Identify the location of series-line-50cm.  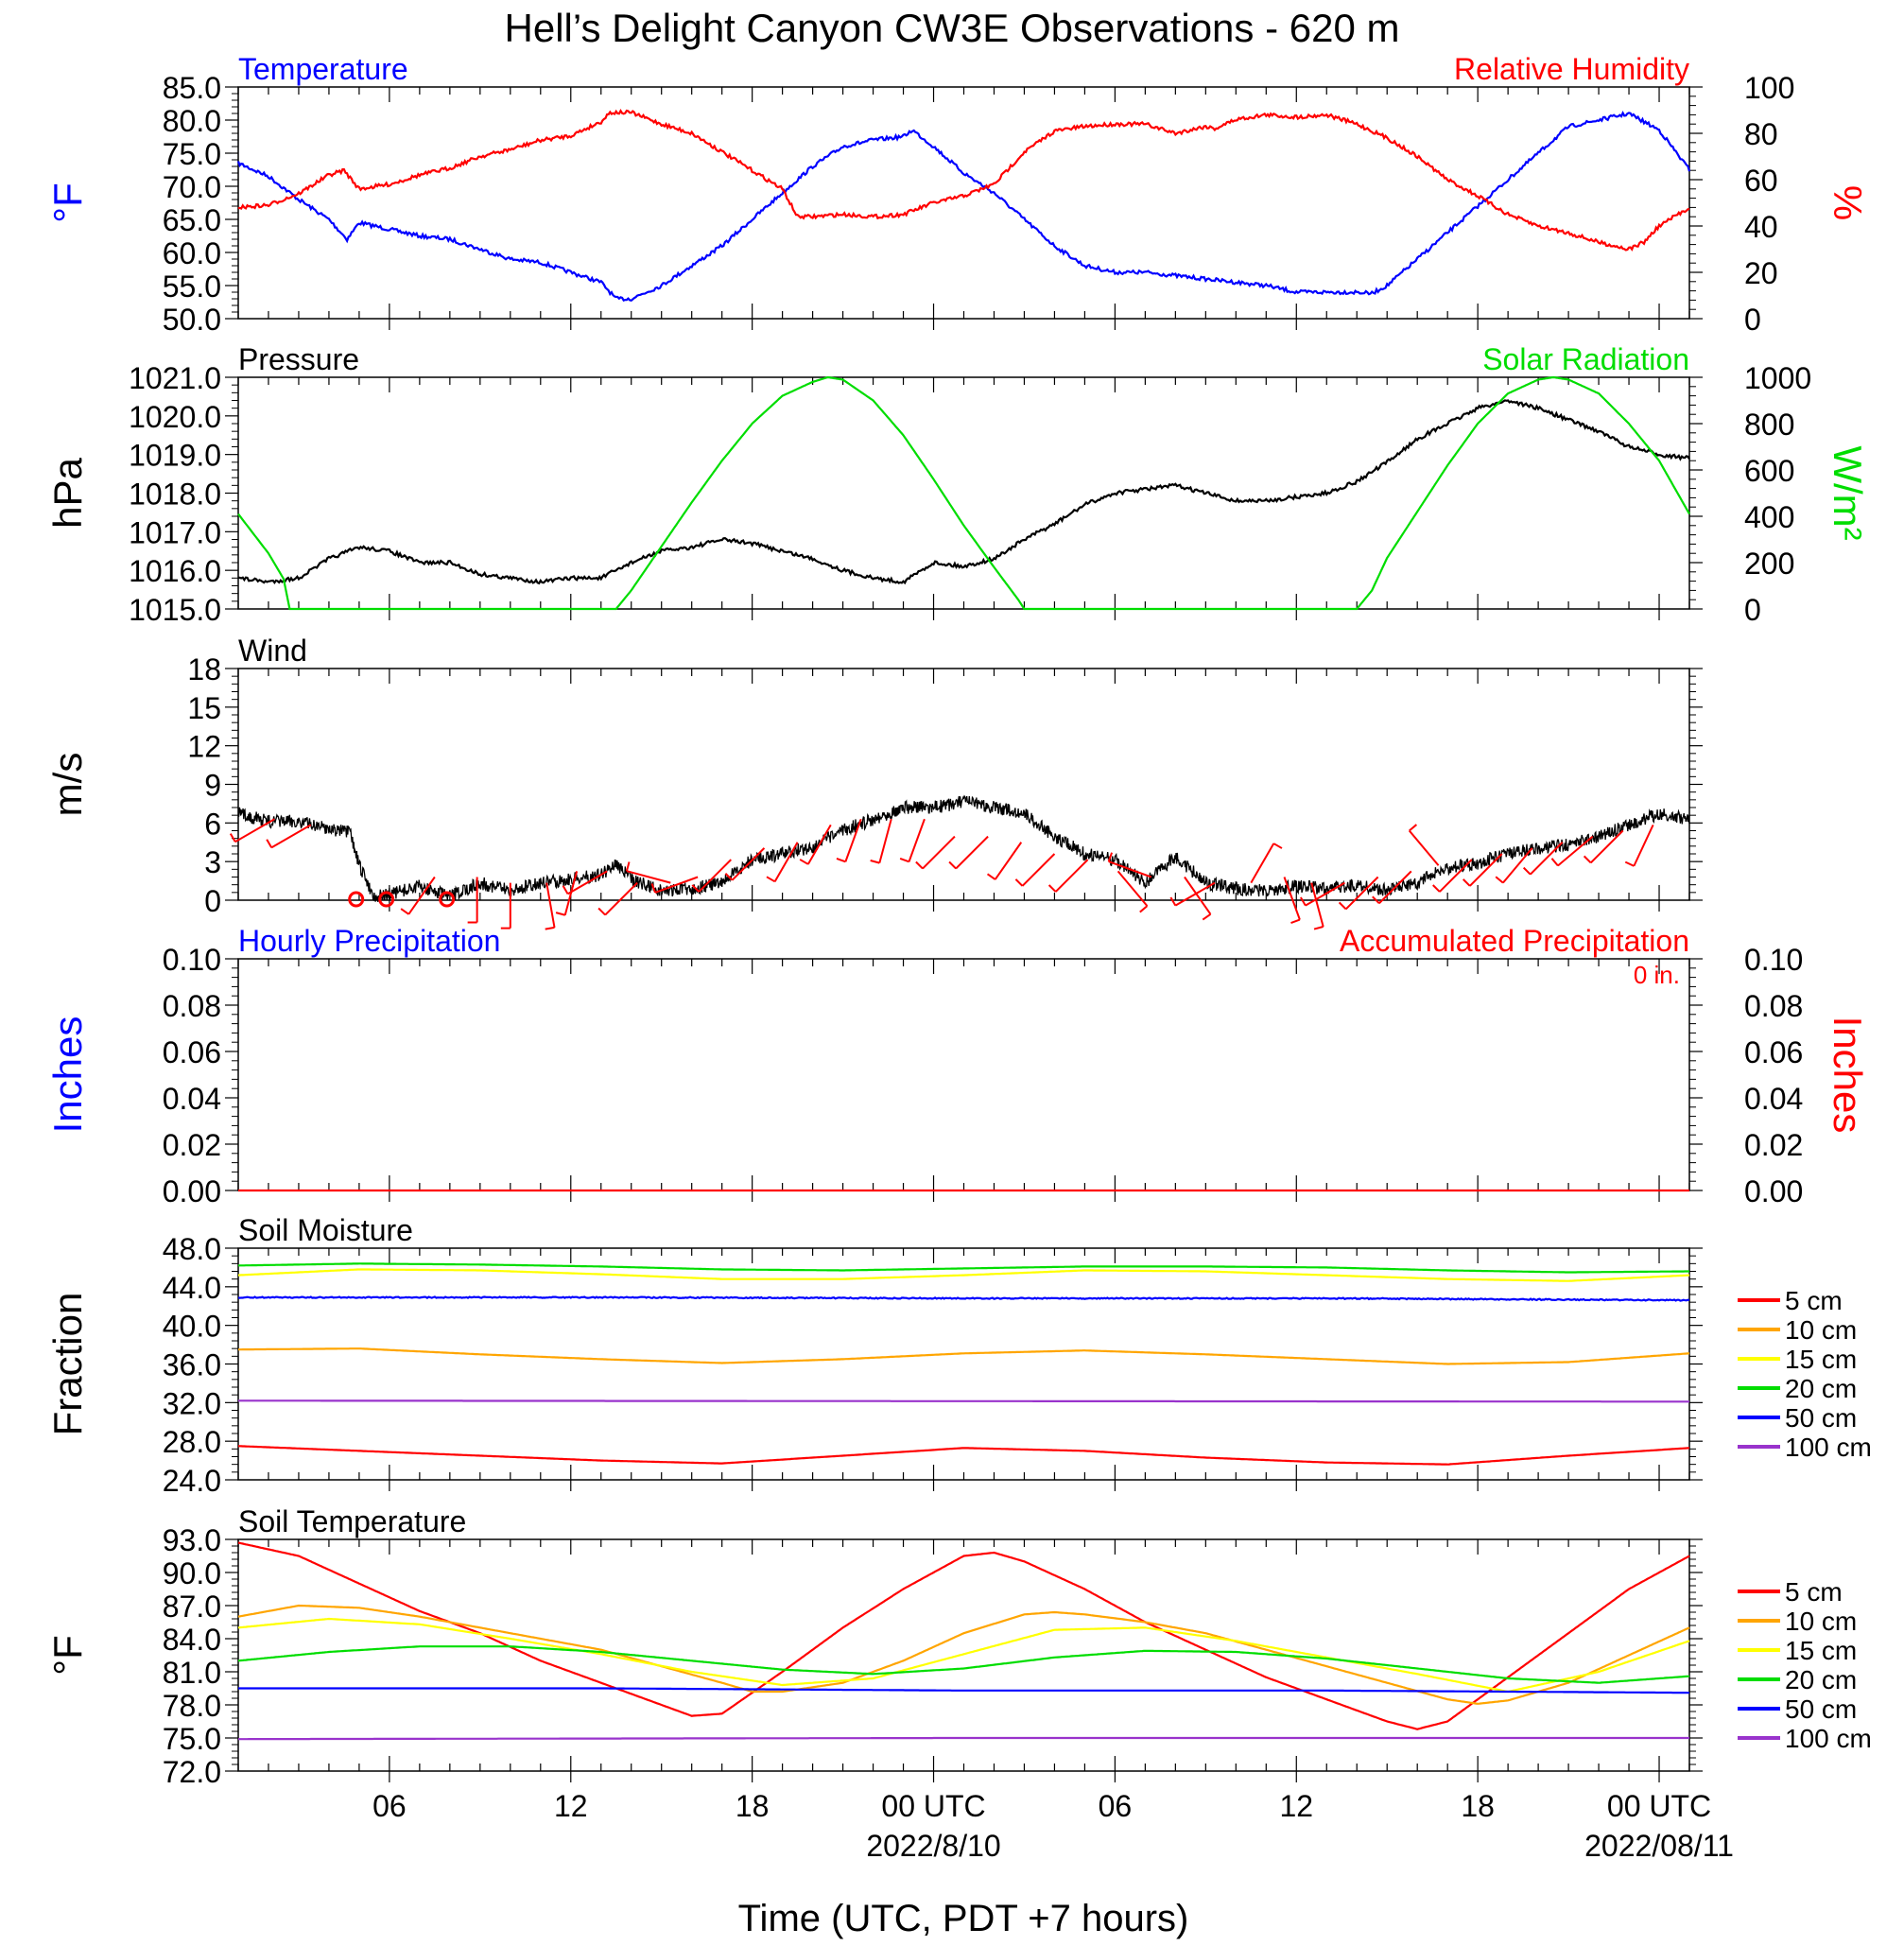
(963, 1299).